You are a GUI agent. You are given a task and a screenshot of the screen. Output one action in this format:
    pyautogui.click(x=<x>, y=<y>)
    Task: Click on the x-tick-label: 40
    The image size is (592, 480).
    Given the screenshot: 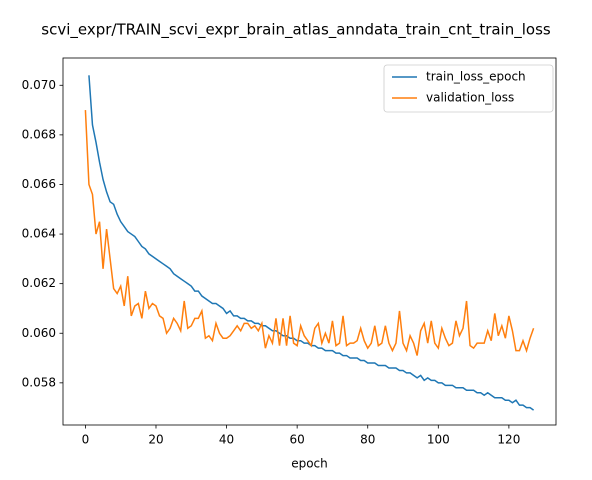 What is the action you would take?
    pyautogui.click(x=226, y=440)
    